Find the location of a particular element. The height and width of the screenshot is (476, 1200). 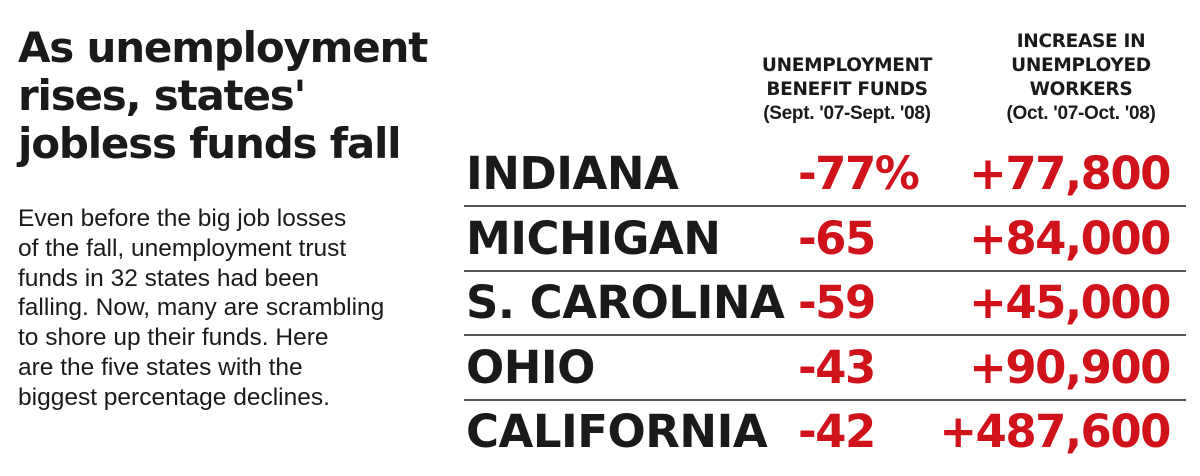

description-line: are the five states with the is located at coordinates (160, 367).